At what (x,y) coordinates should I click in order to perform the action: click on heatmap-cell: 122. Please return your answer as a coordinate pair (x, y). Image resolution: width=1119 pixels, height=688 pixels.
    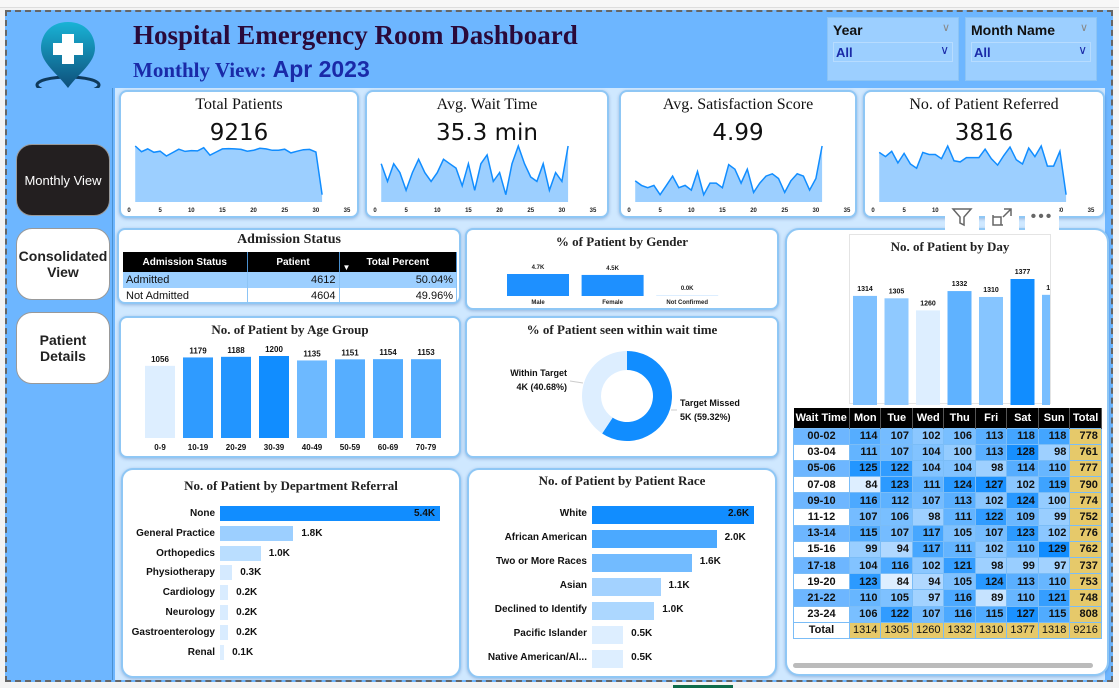
    Looking at the image, I should click on (991, 517).